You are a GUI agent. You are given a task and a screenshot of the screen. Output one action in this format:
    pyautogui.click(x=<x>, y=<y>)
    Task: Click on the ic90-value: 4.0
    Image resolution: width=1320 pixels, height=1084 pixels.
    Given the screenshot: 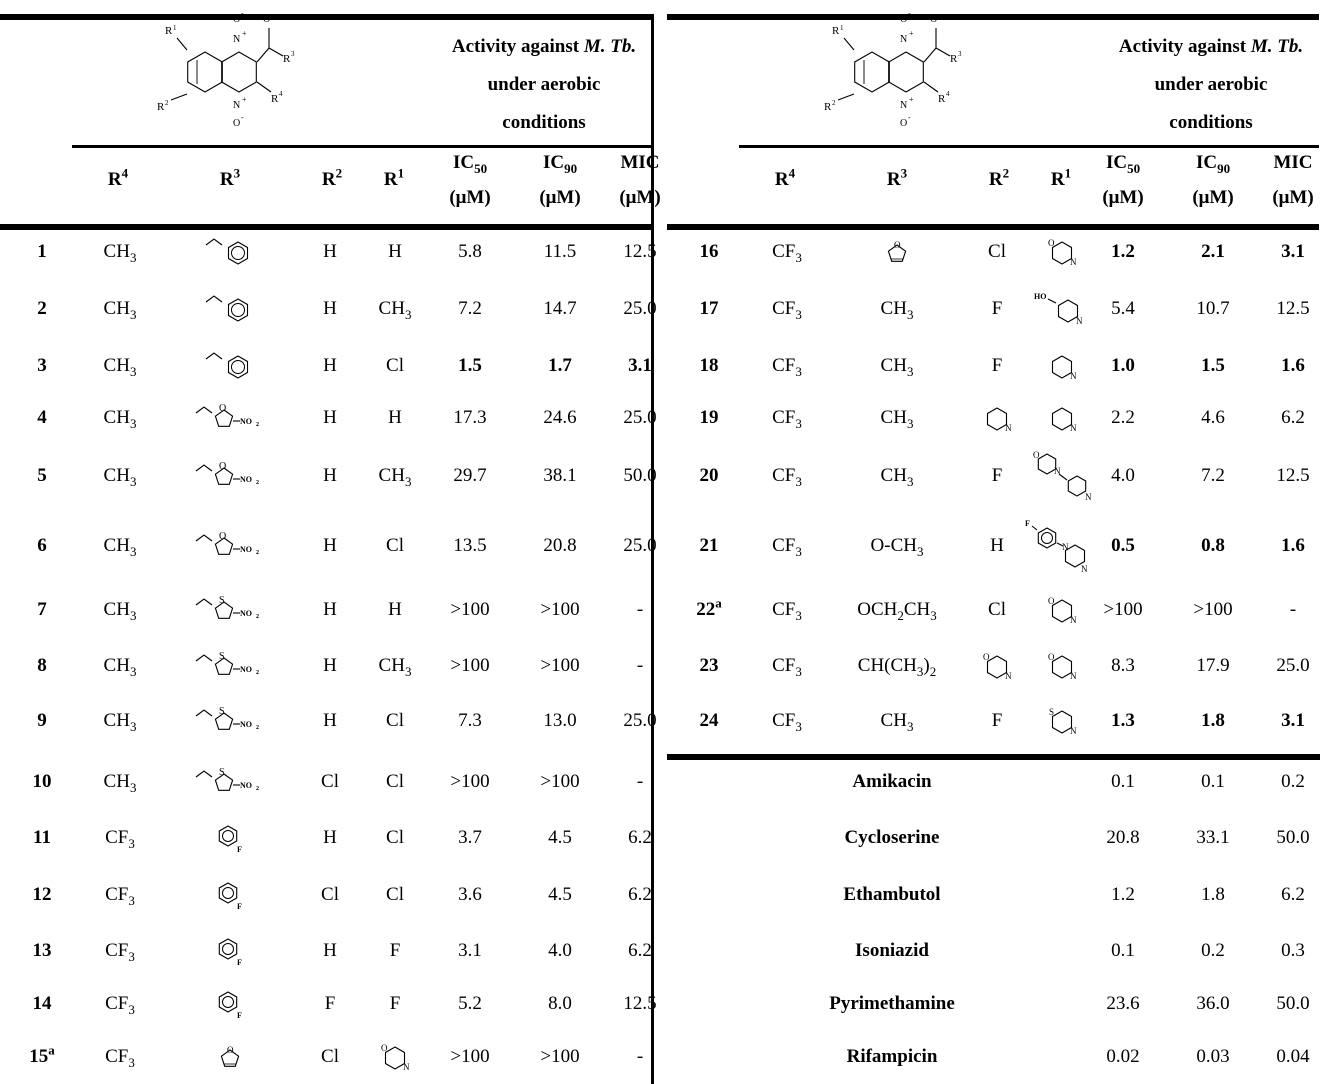 What is the action you would take?
    pyautogui.click(x=560, y=950)
    